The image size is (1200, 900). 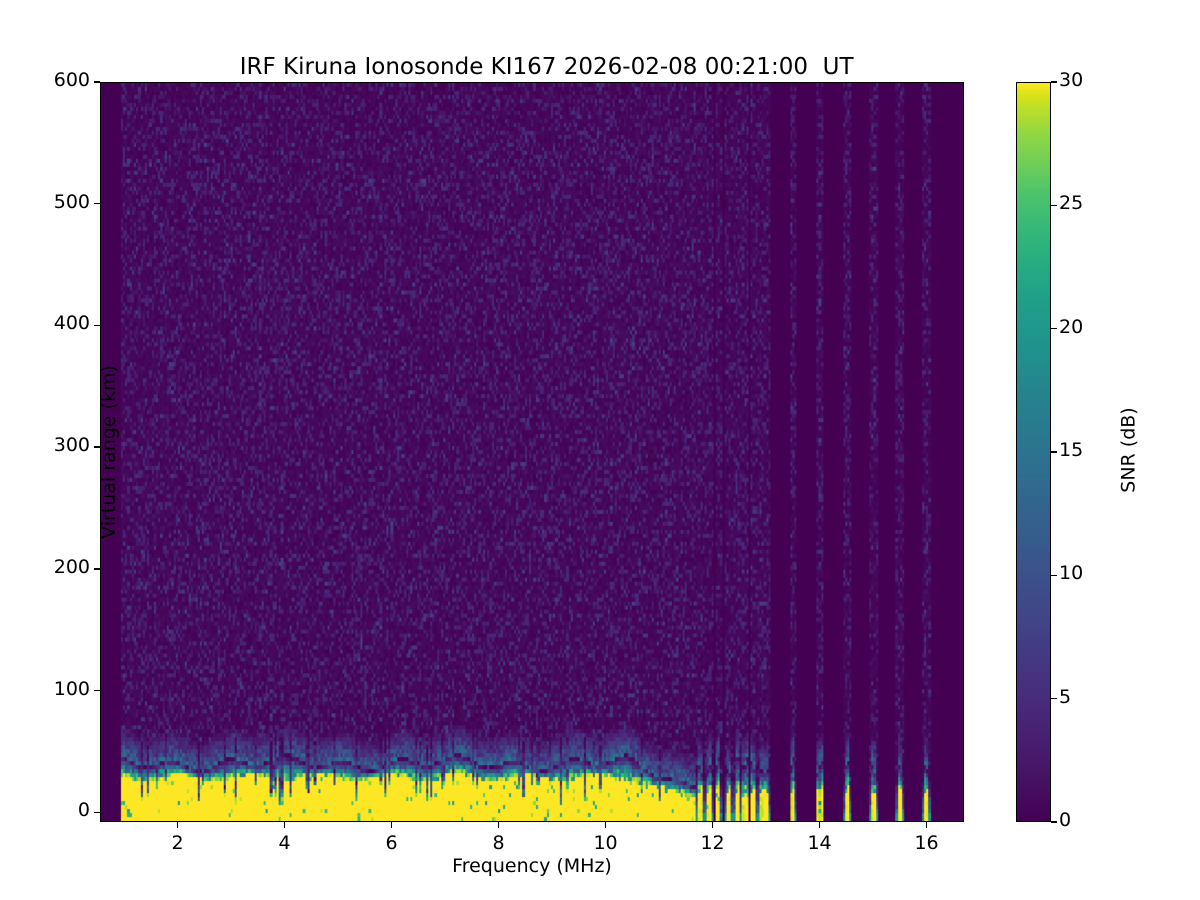 What do you see at coordinates (1071, 573) in the screenshot?
I see `colorbar-tick-label-10: 10` at bounding box center [1071, 573].